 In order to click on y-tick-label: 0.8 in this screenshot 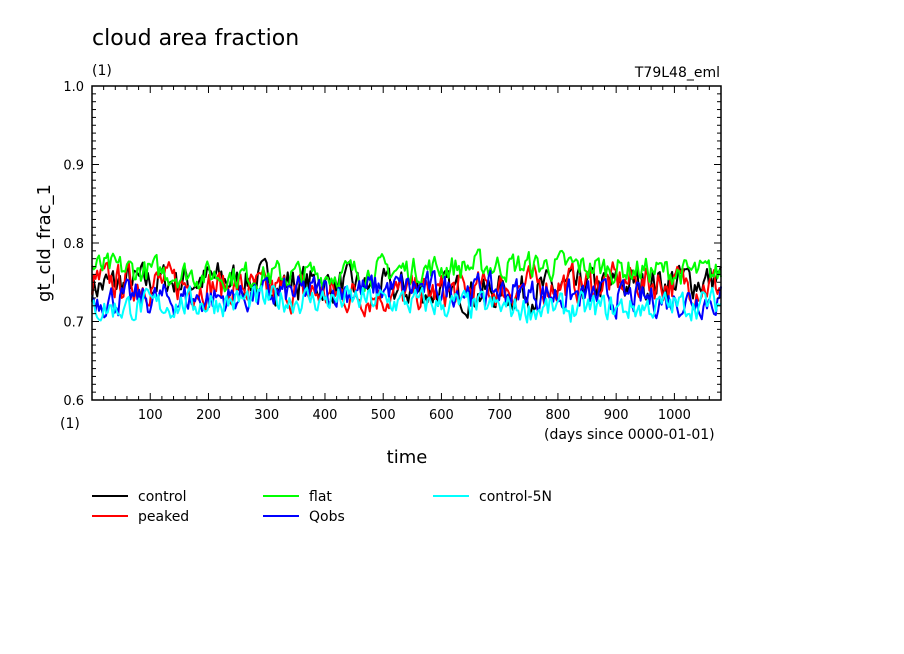, I will do `click(73, 244)`.